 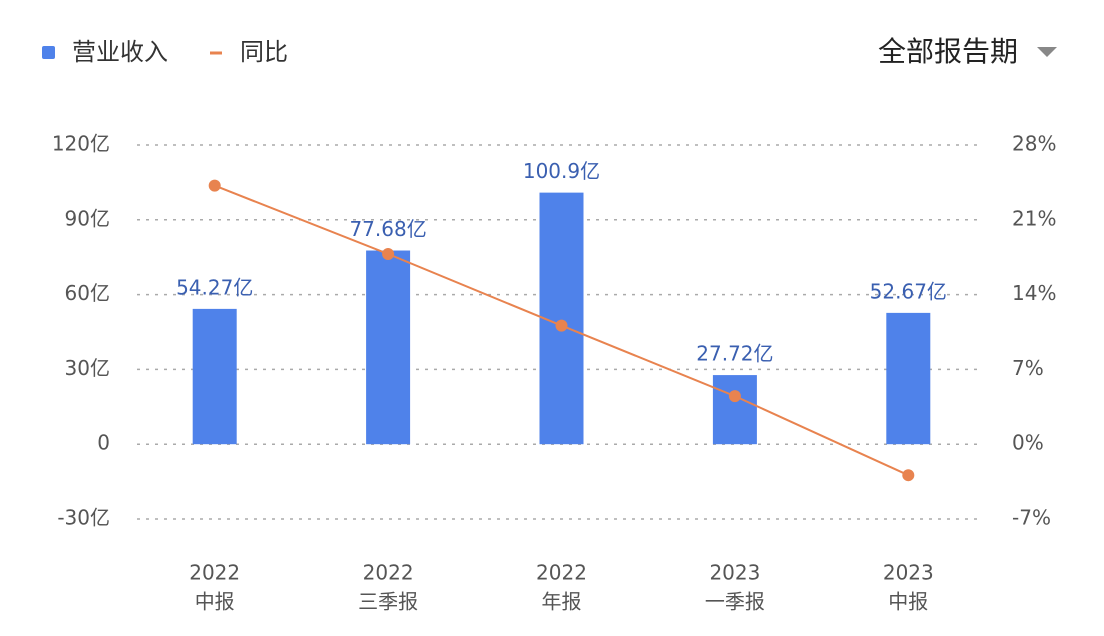 What do you see at coordinates (87, 293) in the screenshot?
I see `y-tick-label: 60亿` at bounding box center [87, 293].